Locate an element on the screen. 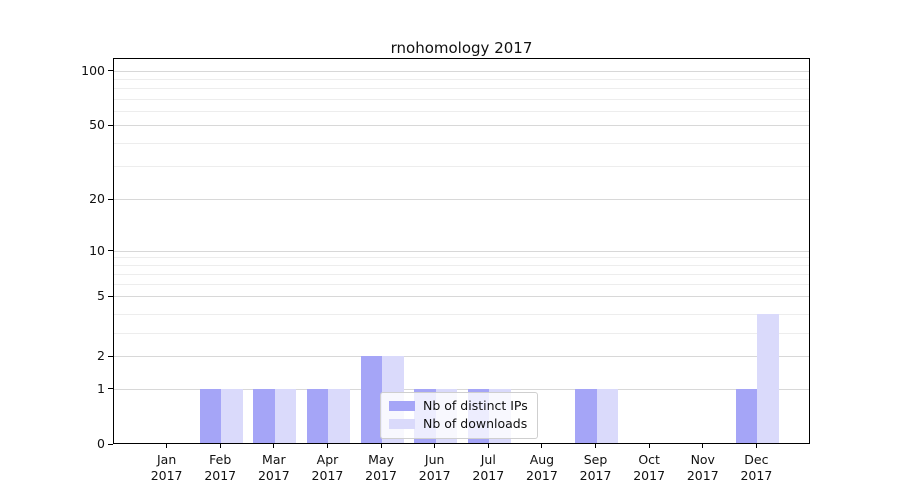  bar-distinct-ips-dec is located at coordinates (746, 415).